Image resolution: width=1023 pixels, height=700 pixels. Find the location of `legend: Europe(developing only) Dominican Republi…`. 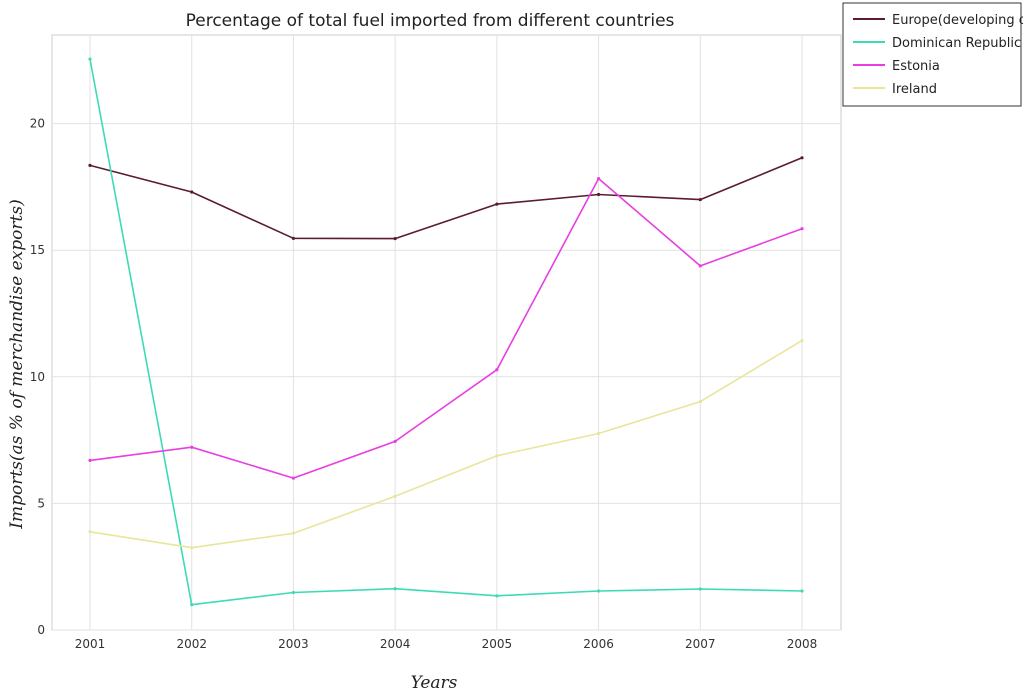

legend: Europe(developing only) Dominican Republi… is located at coordinates (932, 54).